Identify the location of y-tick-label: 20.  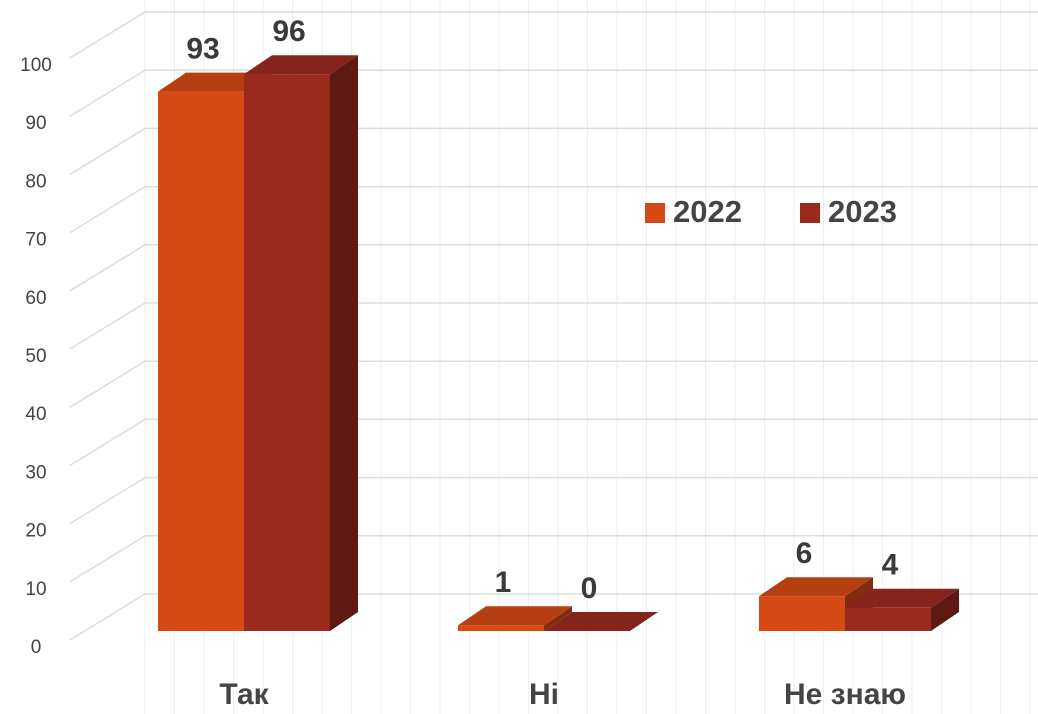
(35, 531).